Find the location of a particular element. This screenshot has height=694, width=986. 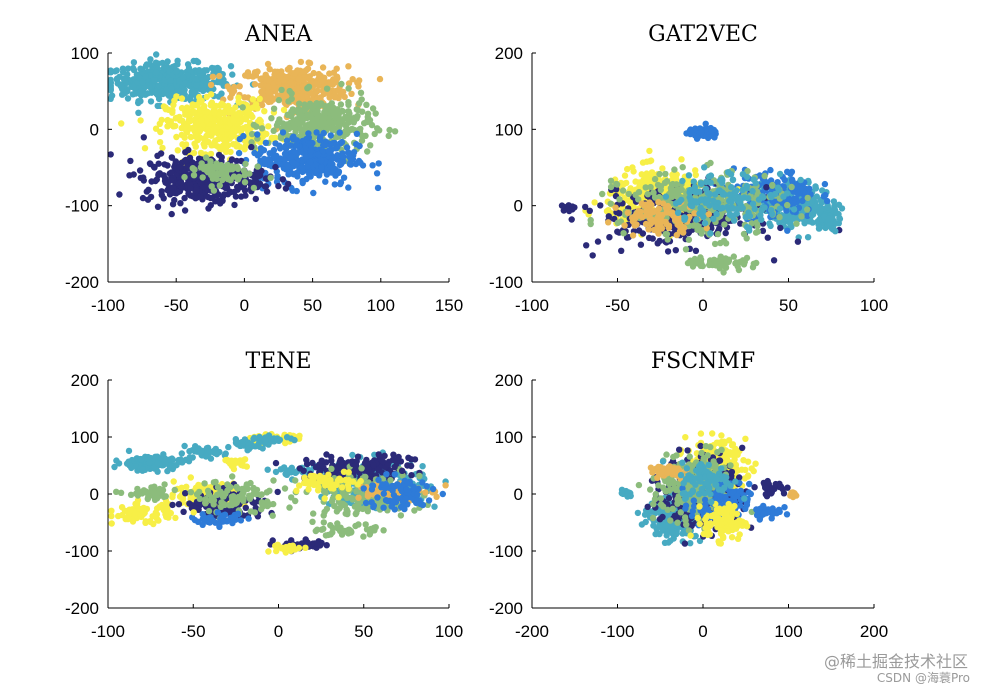

y-tick-label: 0 is located at coordinates (518, 206).